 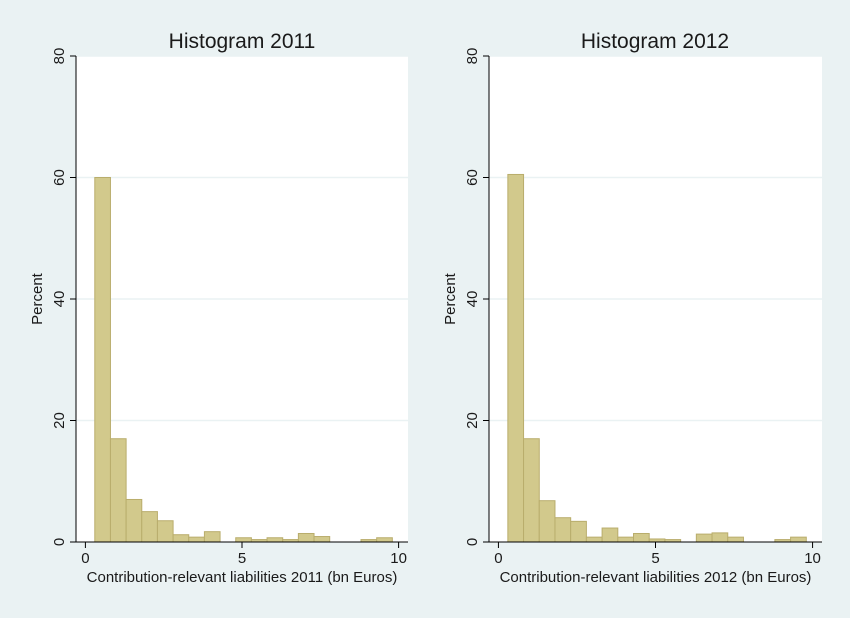 What do you see at coordinates (242, 41) in the screenshot?
I see `chart-title: Histogram 2011` at bounding box center [242, 41].